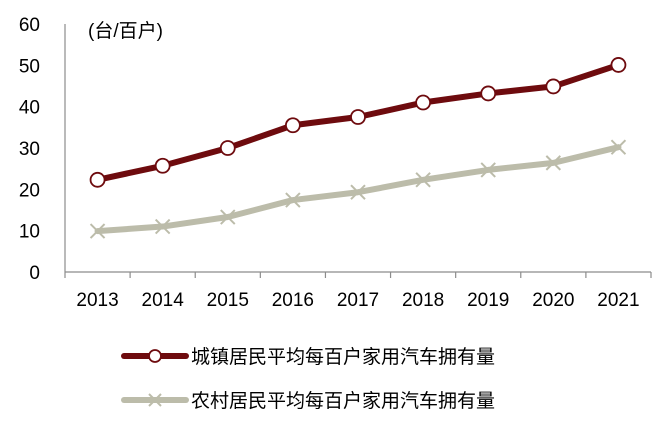 The height and width of the screenshot is (421, 671). I want to click on x-tick-label: 2018, so click(423, 300).